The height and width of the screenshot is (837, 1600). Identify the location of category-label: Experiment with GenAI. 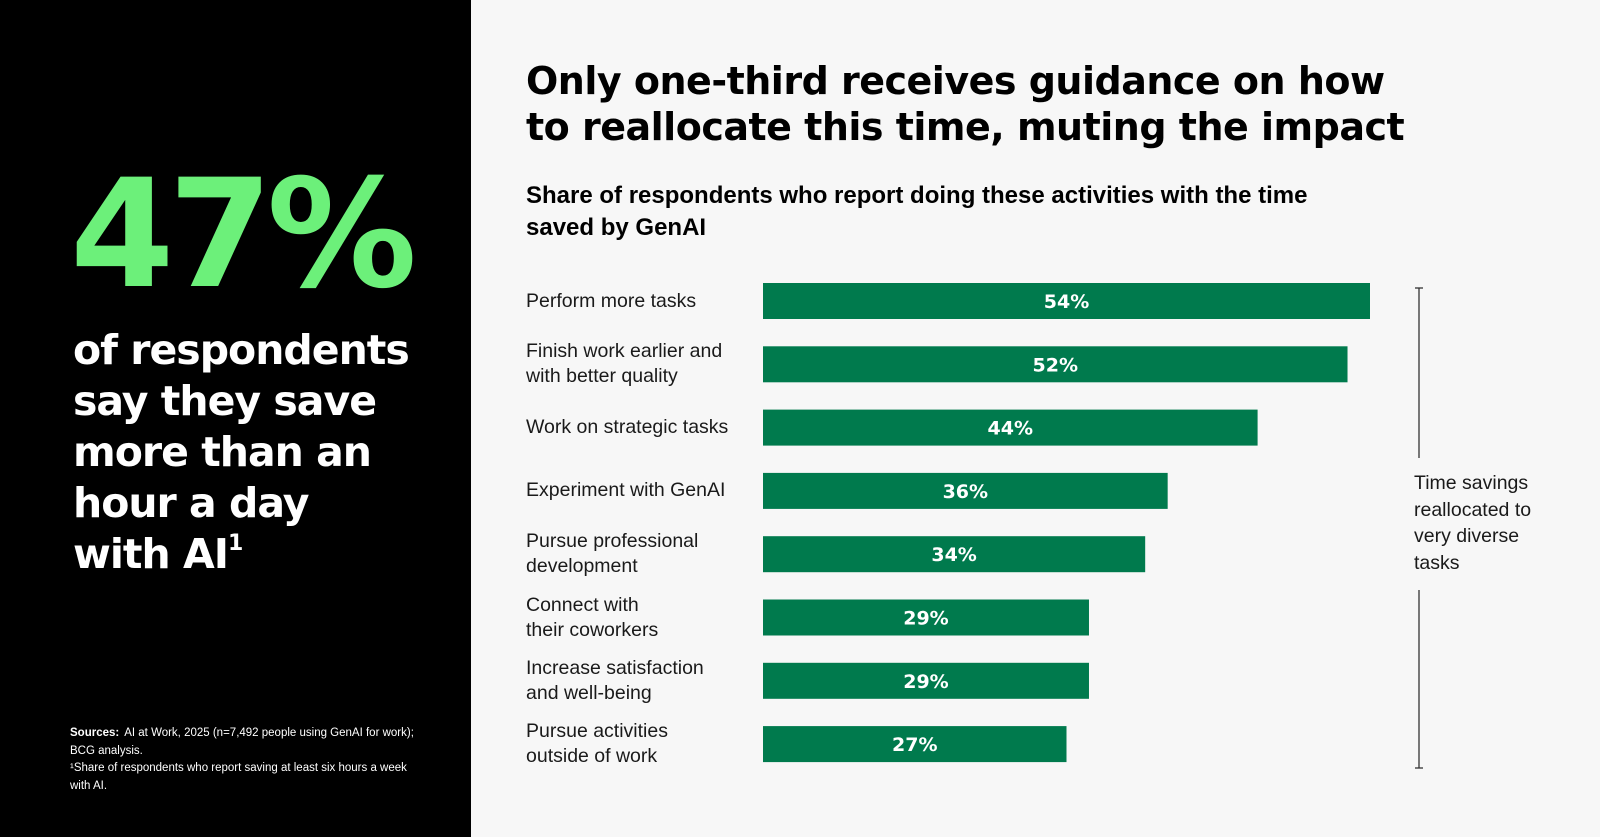
(638, 490).